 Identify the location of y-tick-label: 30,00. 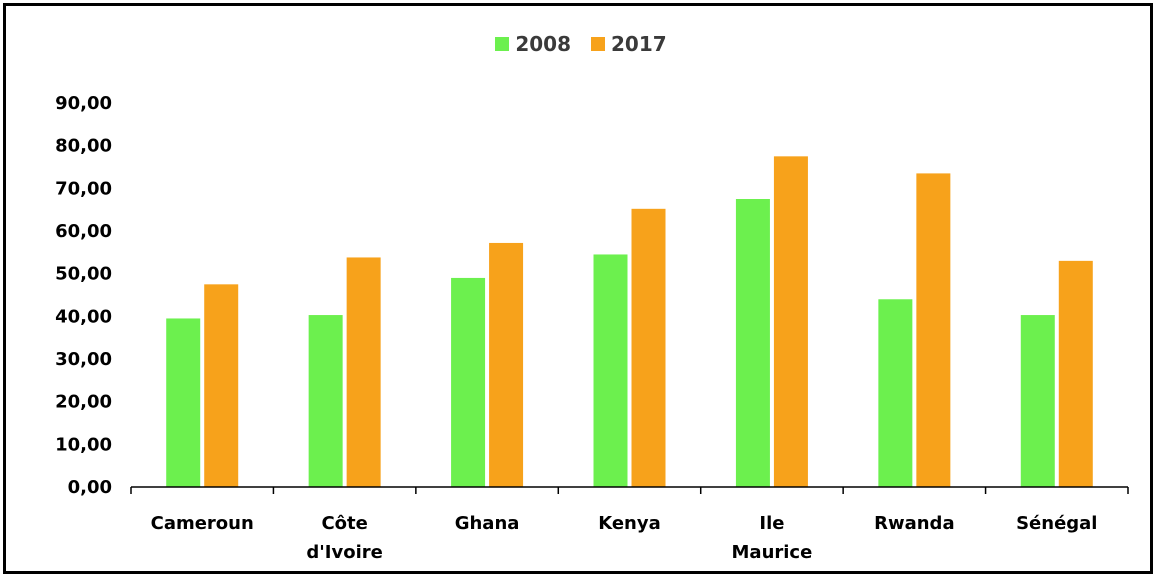
(83, 359).